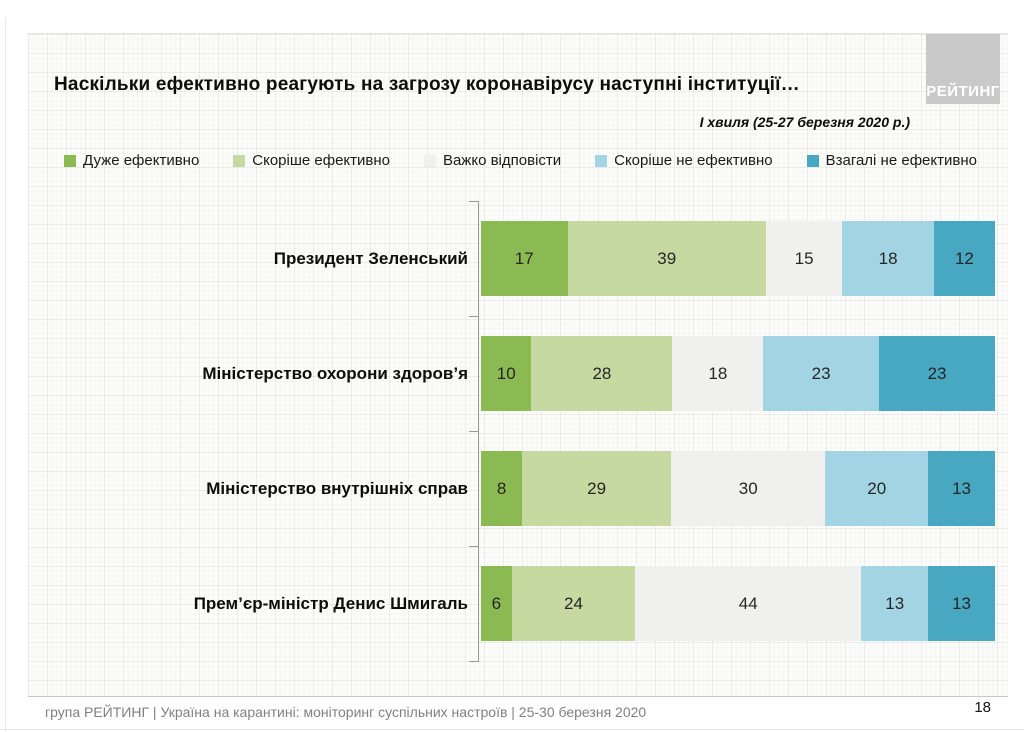  I want to click on slide-edge-line, so click(5, 375).